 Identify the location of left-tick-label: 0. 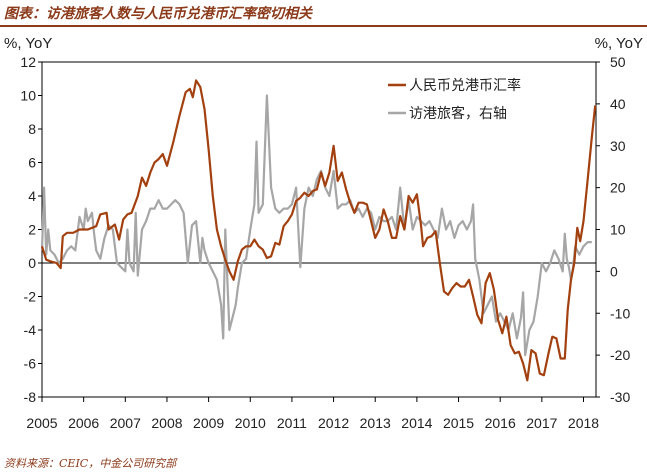
(32, 263).